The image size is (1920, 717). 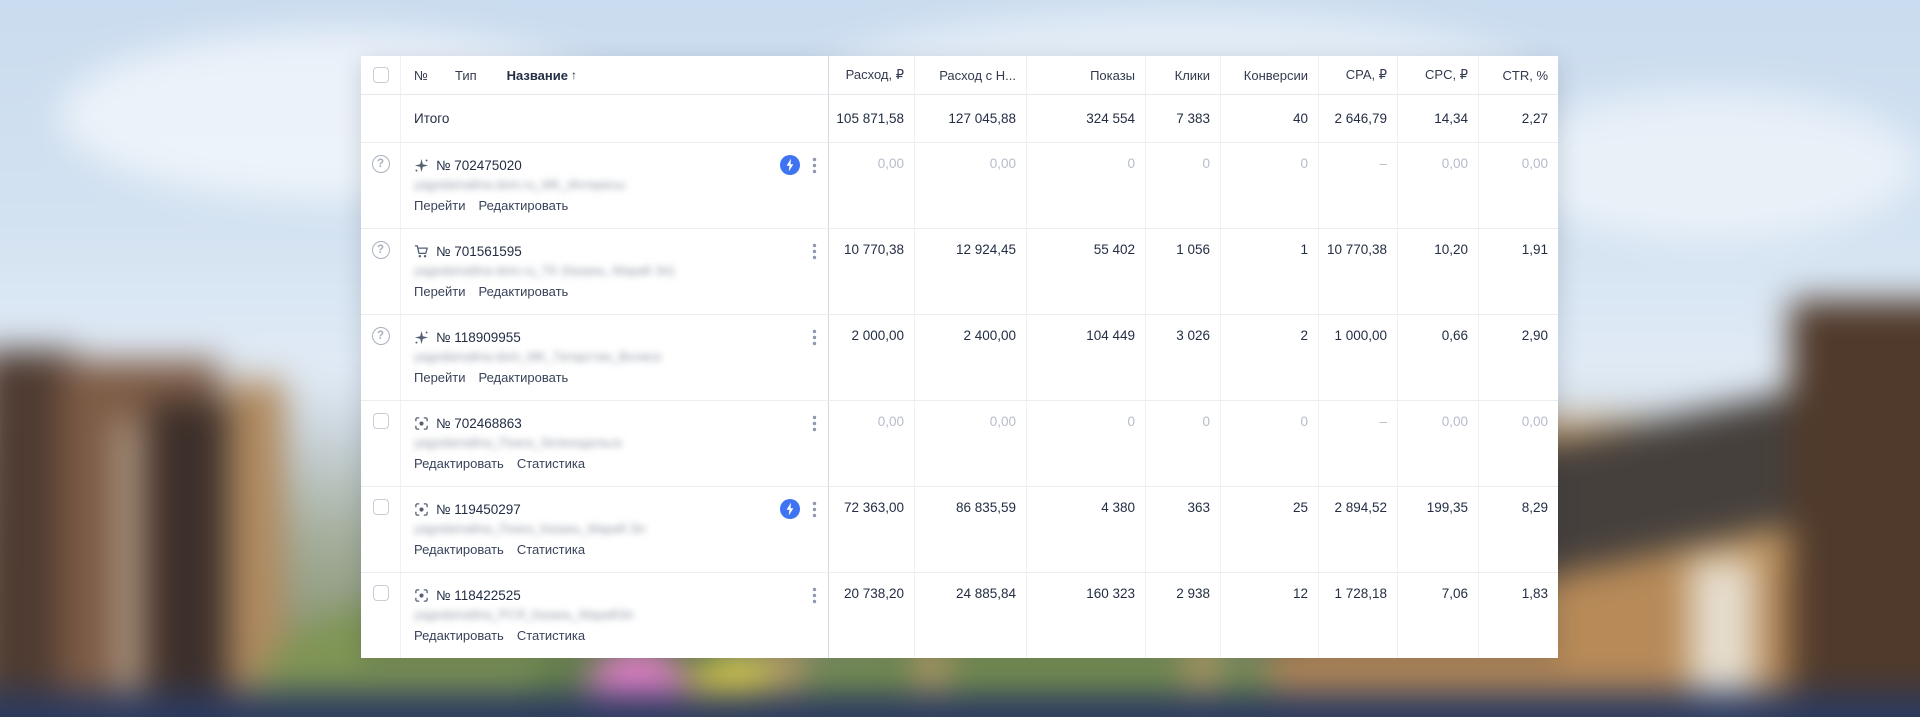 I want to click on cell-cpa: 1 728,18, so click(x=1357, y=615).